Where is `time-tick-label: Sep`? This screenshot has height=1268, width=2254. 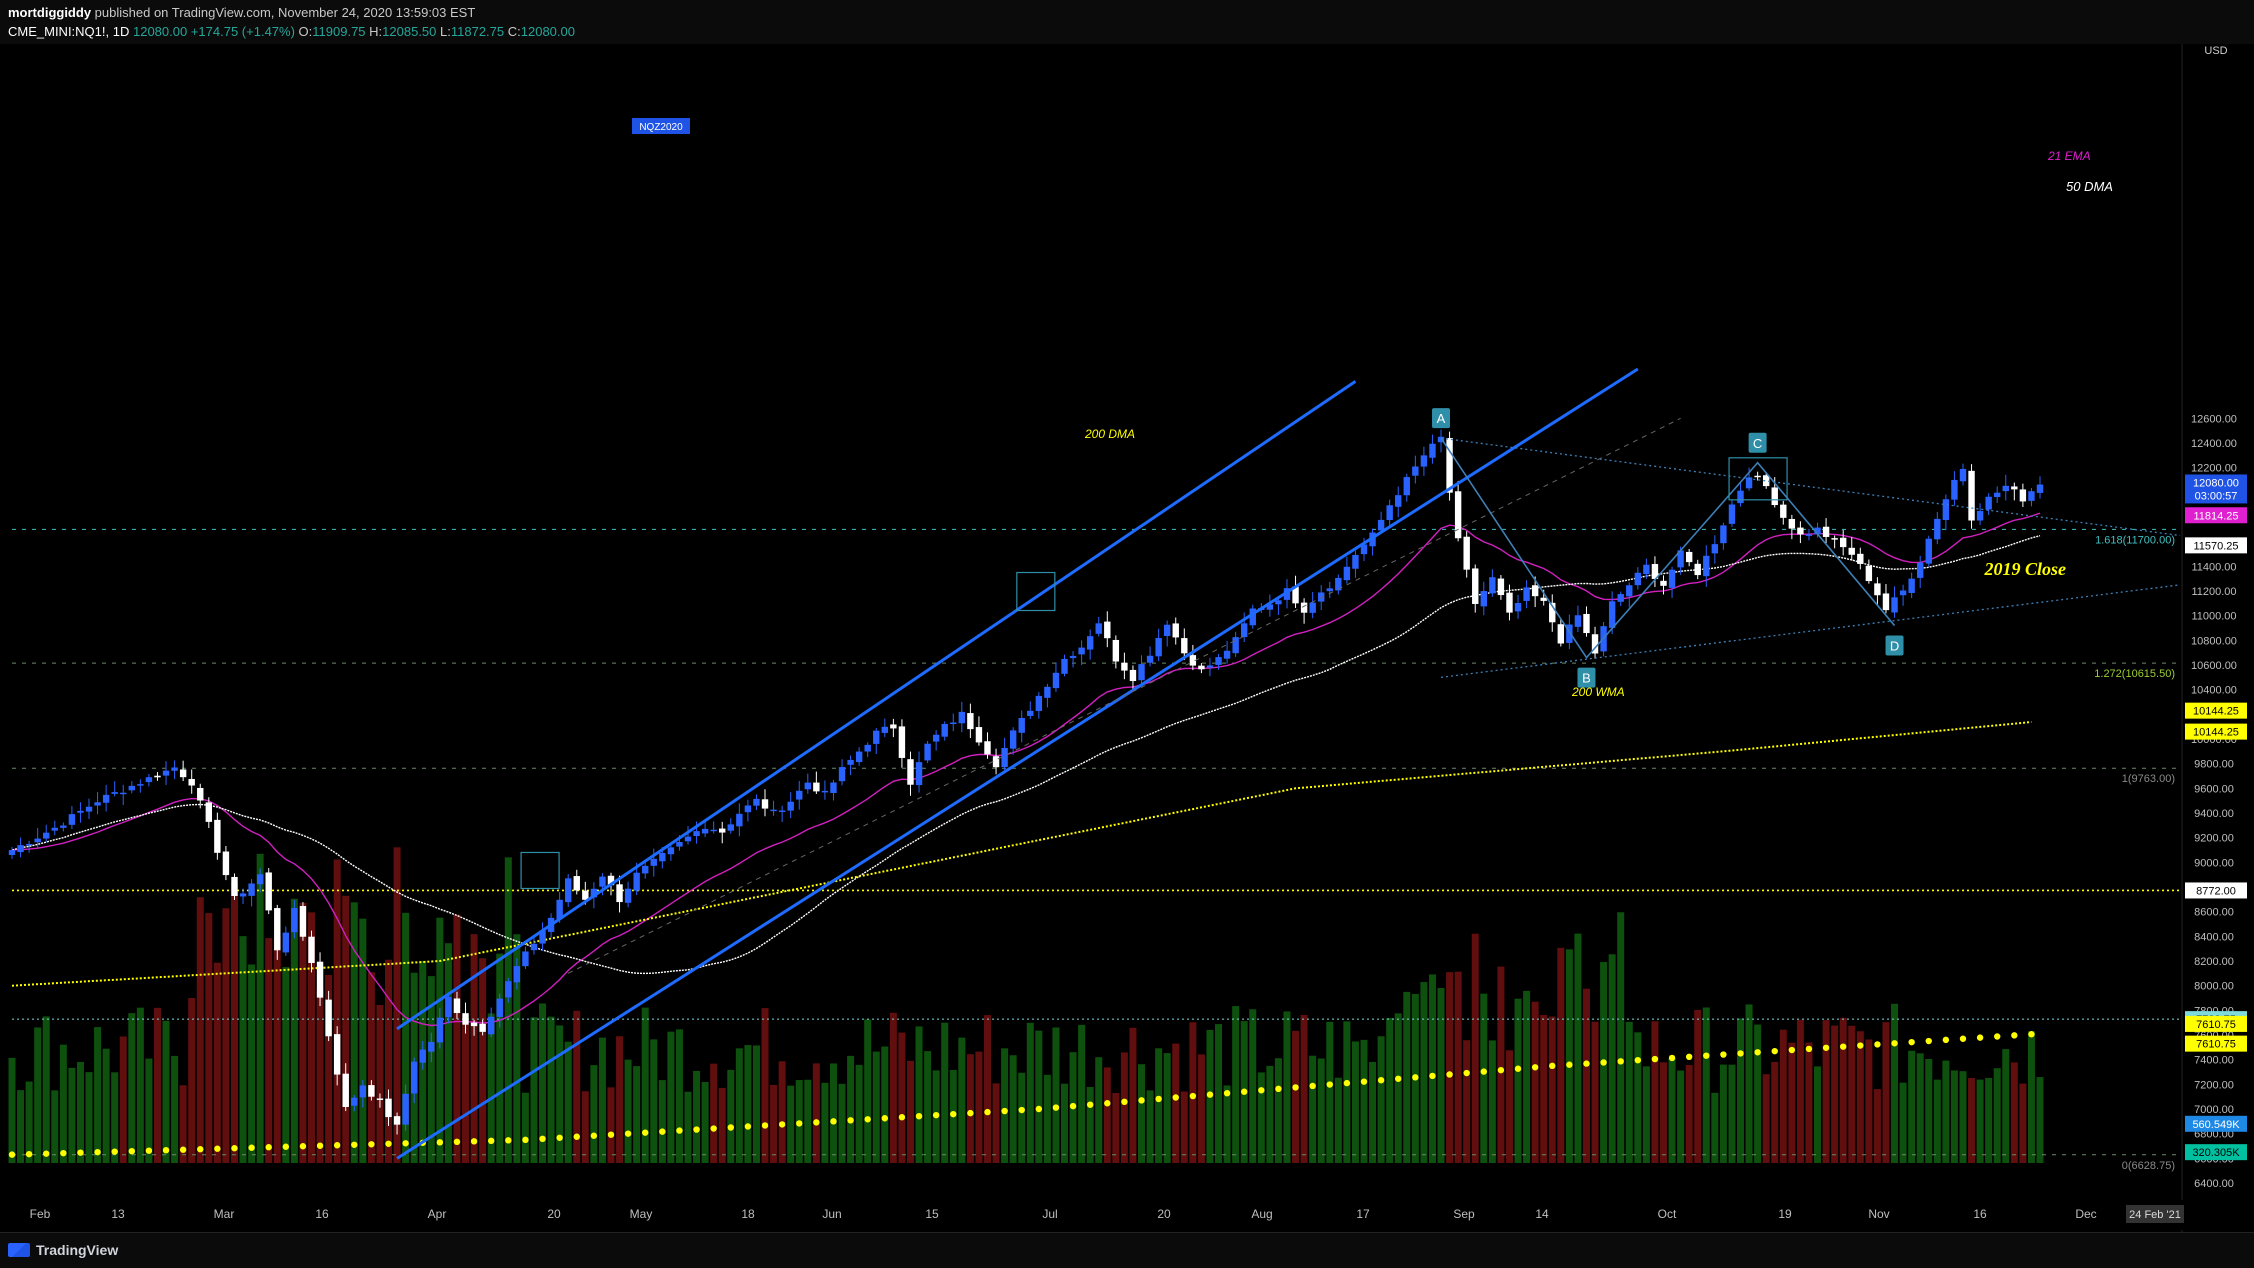
time-tick-label: Sep is located at coordinates (1464, 1214).